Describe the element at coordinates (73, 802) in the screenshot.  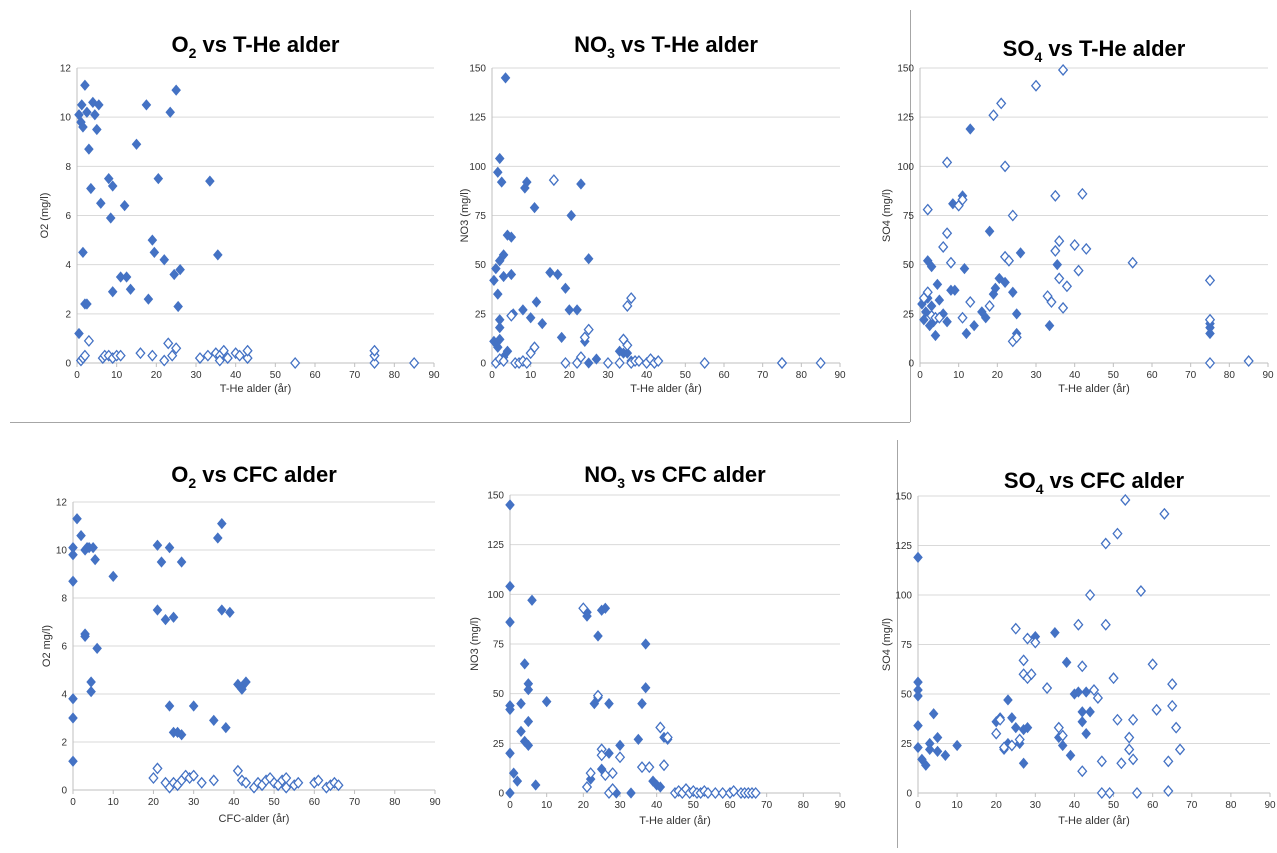
I see `x-tick-label: 0` at that location.